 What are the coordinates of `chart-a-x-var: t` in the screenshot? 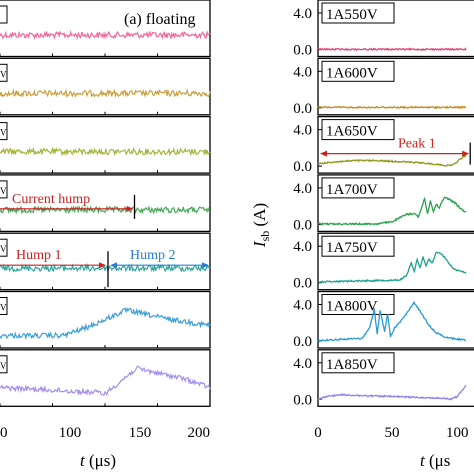 It's located at (83, 460).